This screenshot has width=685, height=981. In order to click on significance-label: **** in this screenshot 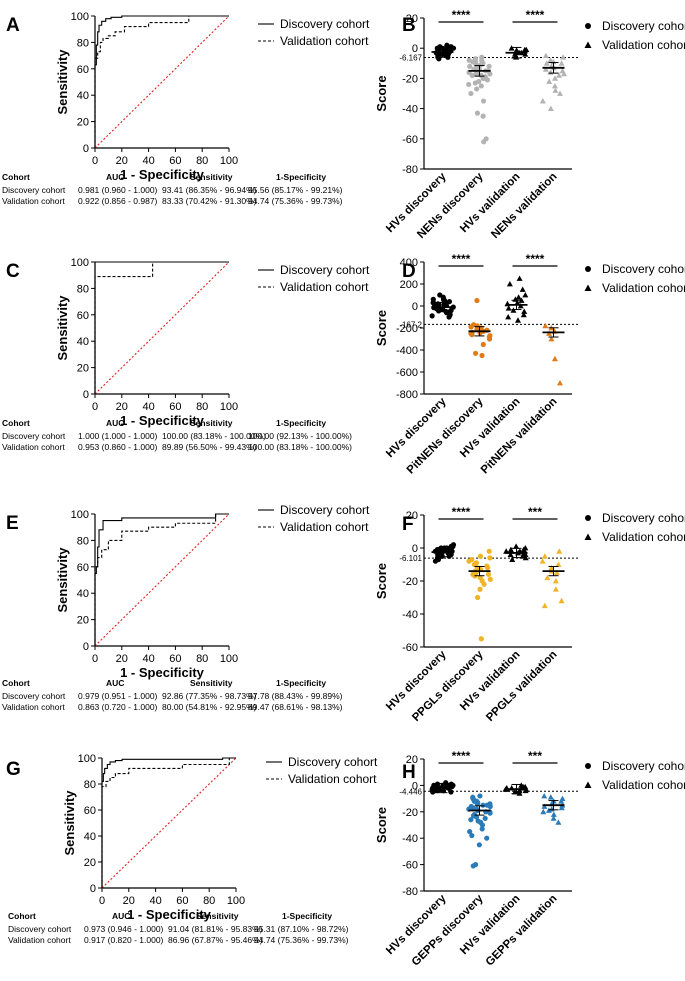, I will do `click(461, 15)`.